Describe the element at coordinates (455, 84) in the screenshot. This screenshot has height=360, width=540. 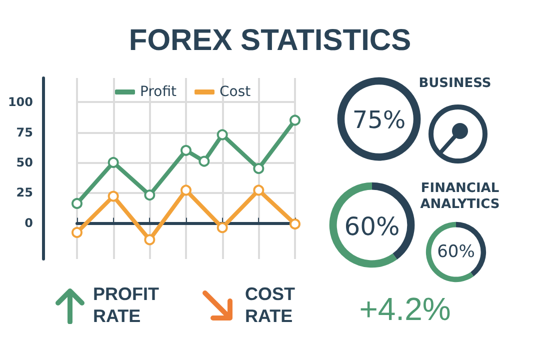
I see `text: BUSINESS` at that location.